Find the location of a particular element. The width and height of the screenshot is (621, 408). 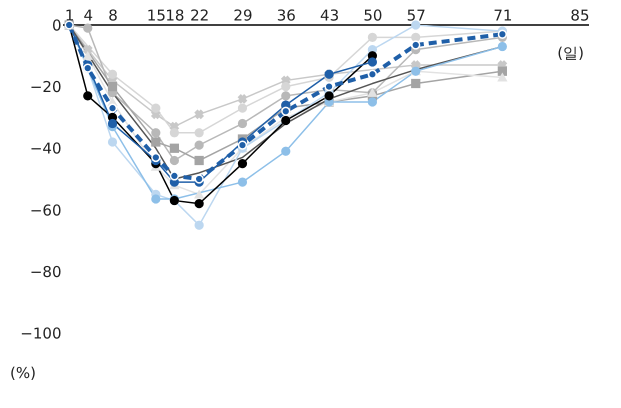

x-tick-label: 57 is located at coordinates (416, 15).